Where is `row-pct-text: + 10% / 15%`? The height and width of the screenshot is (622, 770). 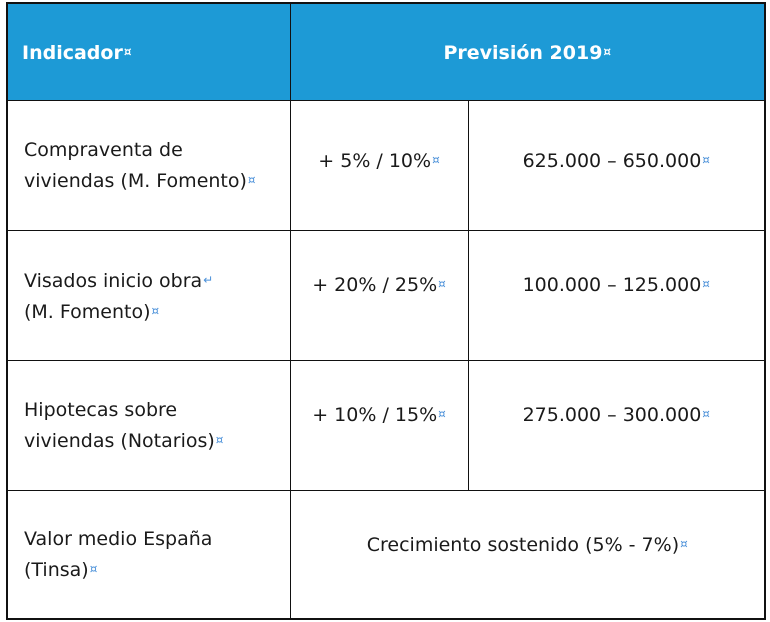
row-pct-text: + 10% / 15% is located at coordinates (375, 415).